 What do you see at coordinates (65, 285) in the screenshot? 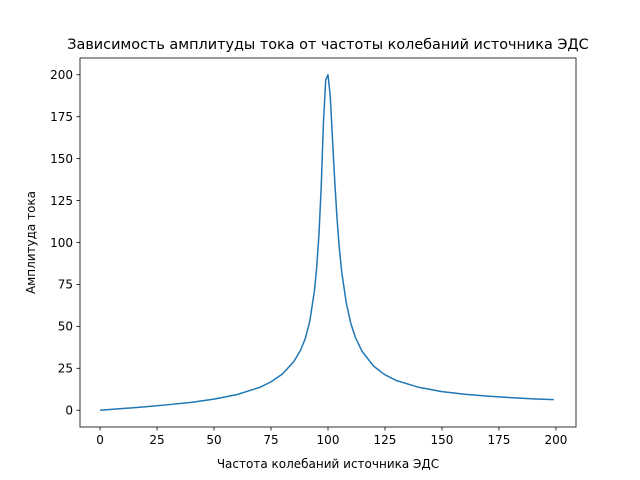
I see `y-tick-label: 75` at bounding box center [65, 285].